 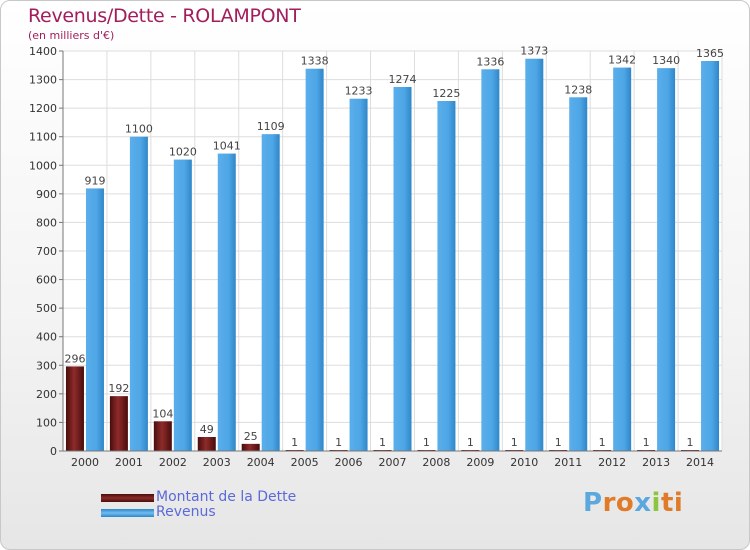 I want to click on data-label-dette-2012: 1, so click(x=602, y=442).